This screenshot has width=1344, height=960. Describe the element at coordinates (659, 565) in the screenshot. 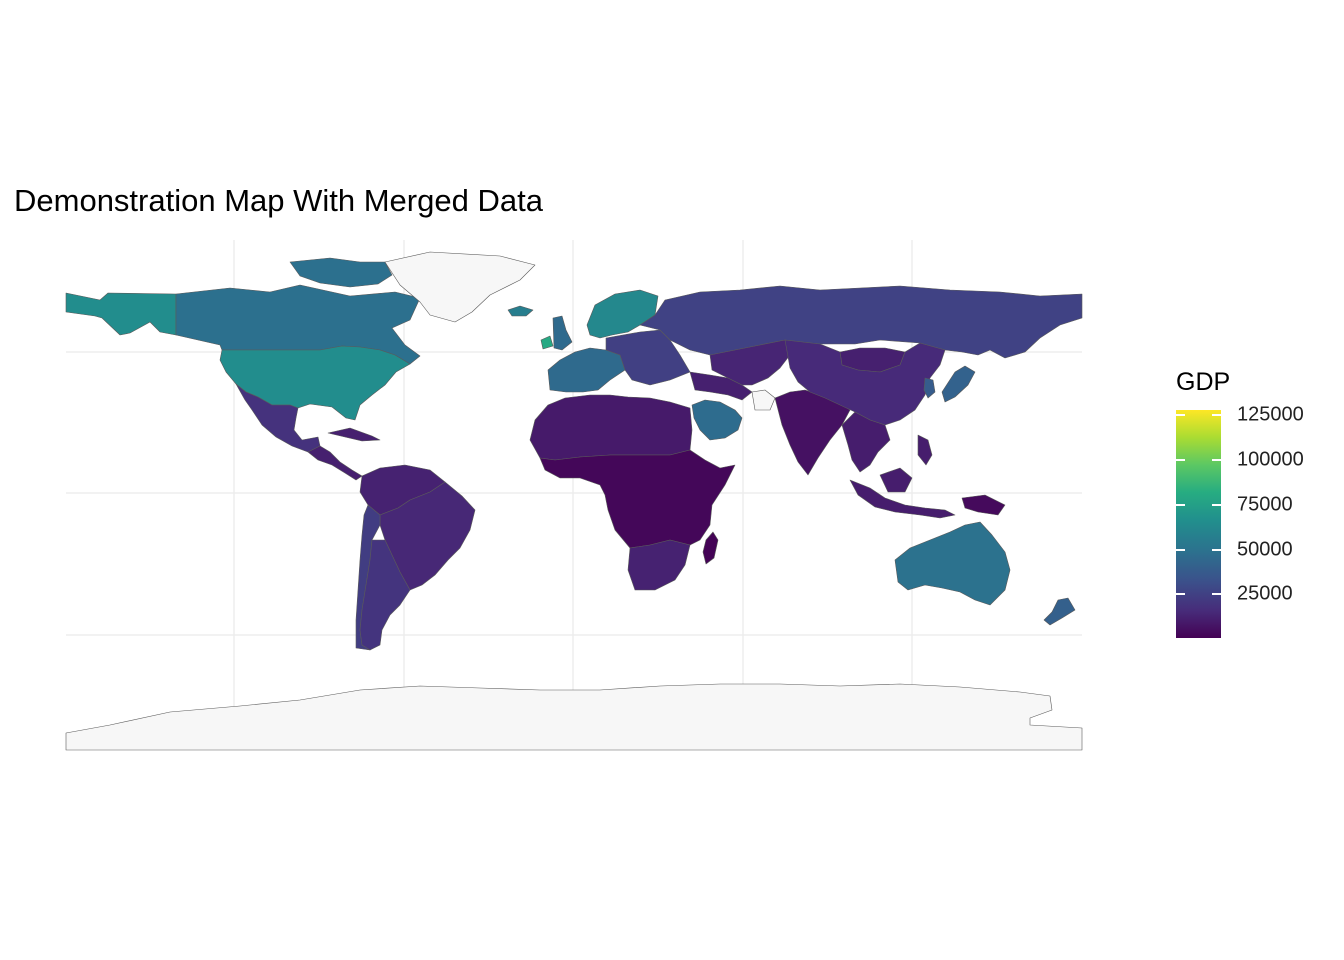

I see `region-southern-africa` at that location.